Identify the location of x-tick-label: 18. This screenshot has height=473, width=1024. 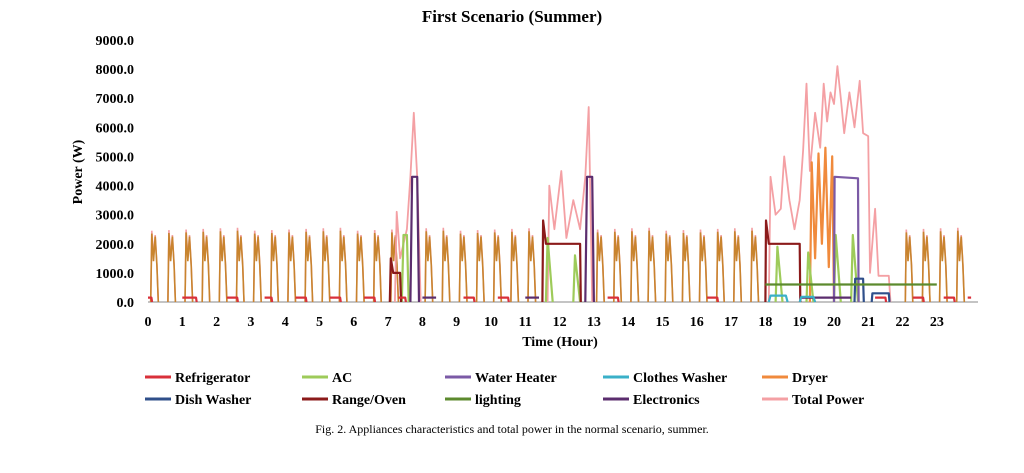
(765, 322).